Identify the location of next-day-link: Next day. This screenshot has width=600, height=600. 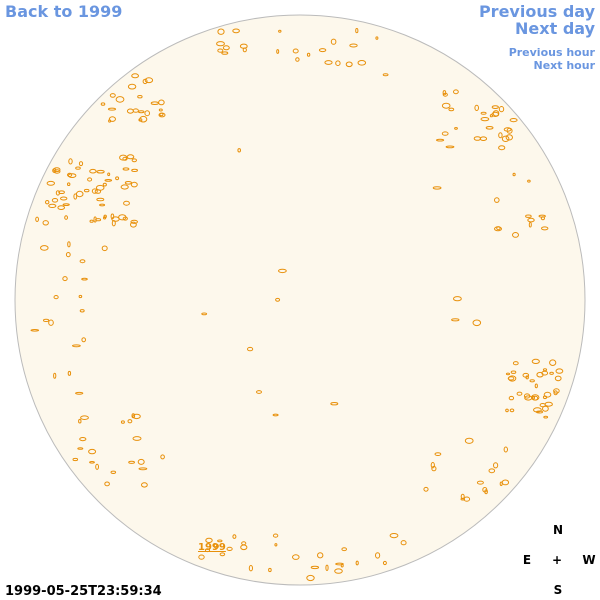
(555, 28).